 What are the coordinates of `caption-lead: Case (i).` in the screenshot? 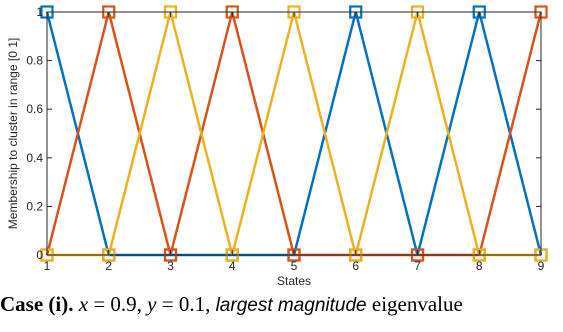 It's located at (37, 304).